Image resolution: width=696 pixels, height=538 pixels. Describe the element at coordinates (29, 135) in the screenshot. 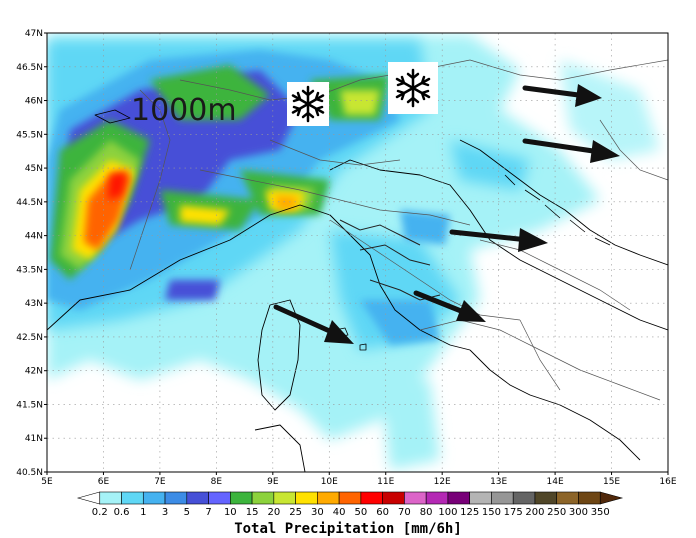

I see `lat-label: 45.5N` at that location.